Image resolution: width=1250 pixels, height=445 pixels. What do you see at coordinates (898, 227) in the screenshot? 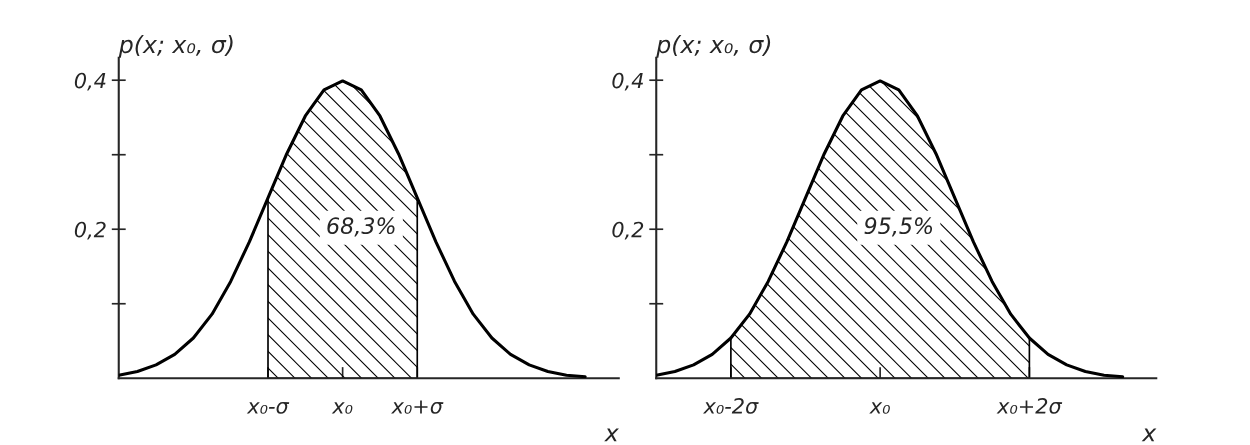
I see `annotation: 95,5%` at bounding box center [898, 227].